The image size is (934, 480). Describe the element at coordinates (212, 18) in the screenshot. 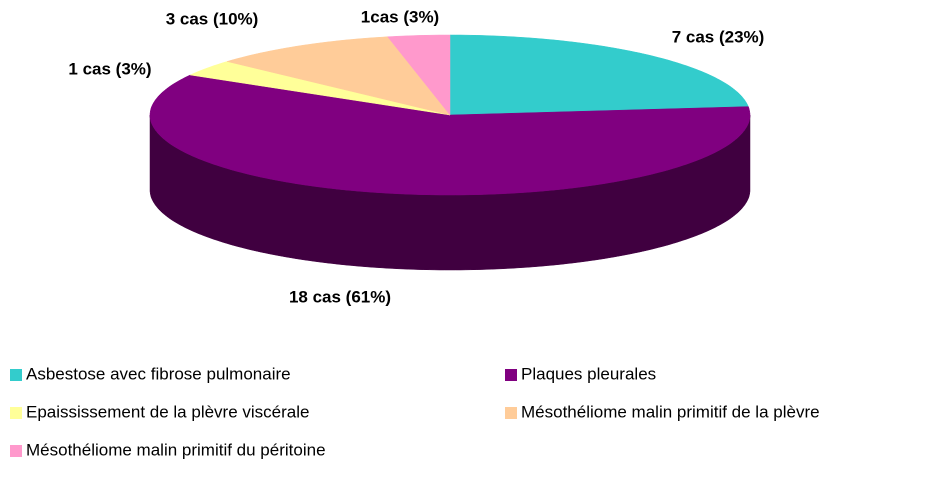

I see `data-label: 3 cas (10%)` at that location.